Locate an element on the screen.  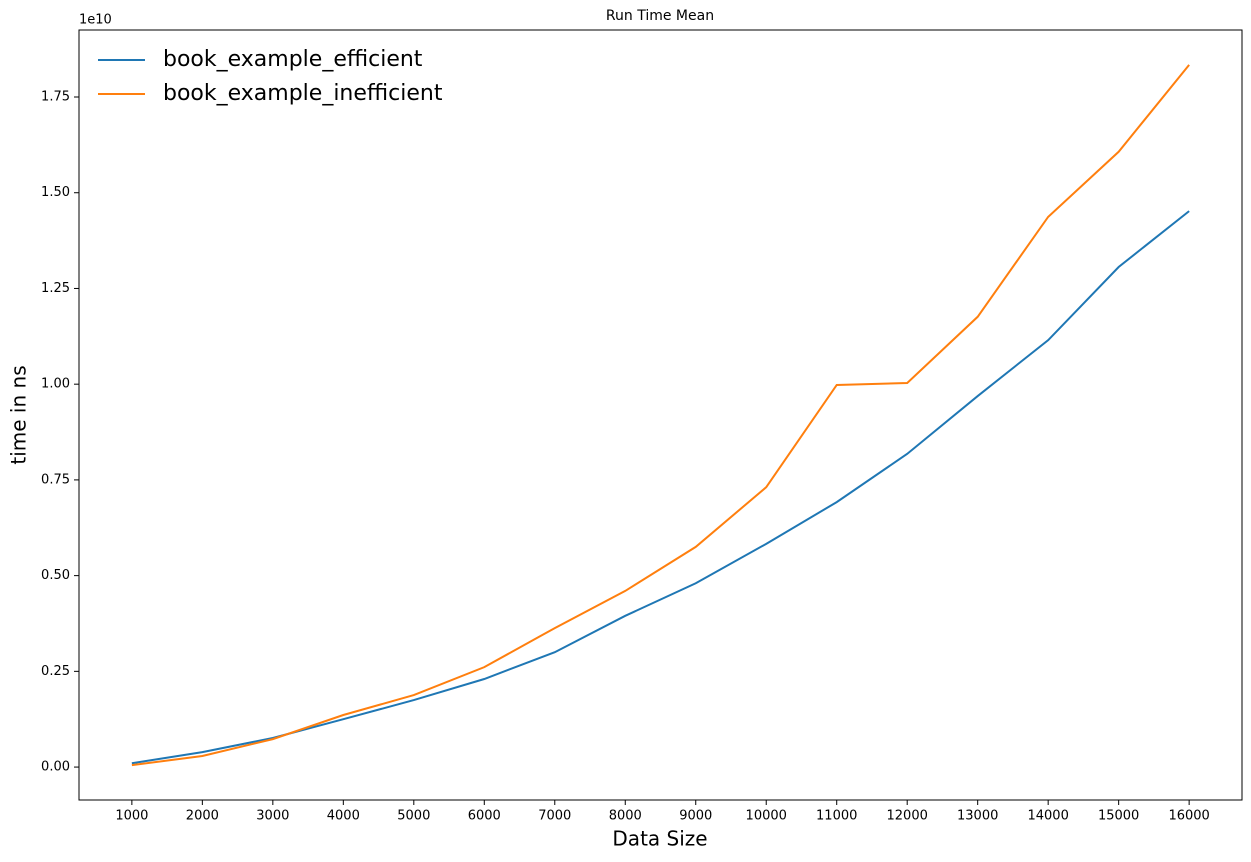
y-tick-label: 0.00 is located at coordinates (55, 767).